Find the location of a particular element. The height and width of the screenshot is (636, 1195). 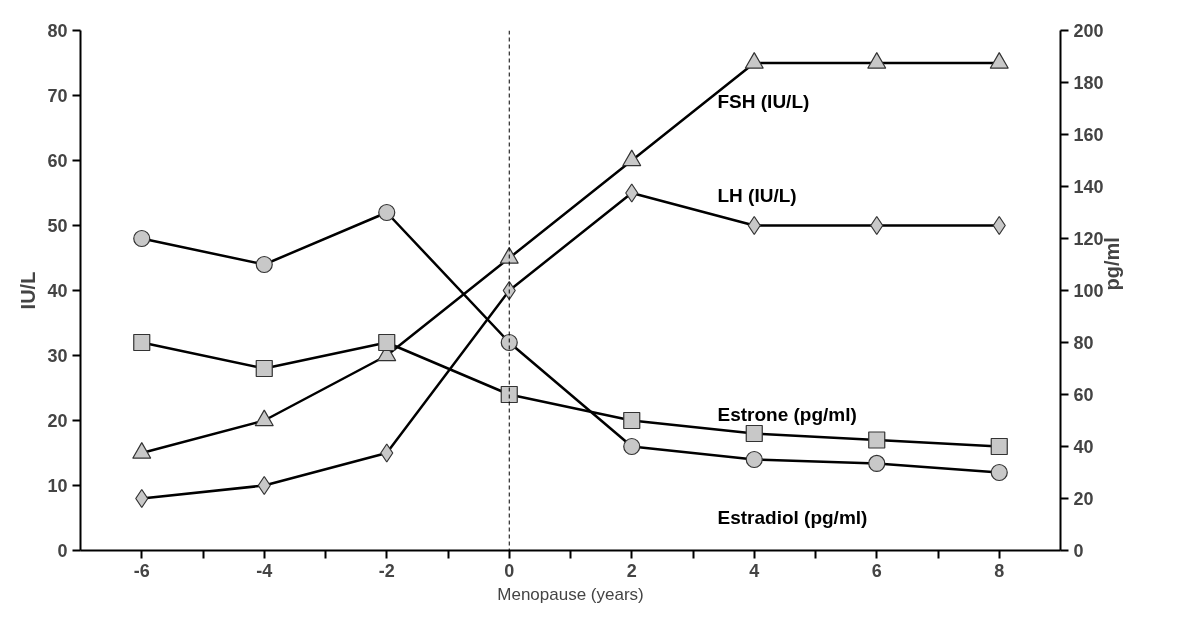

y2-tick-label: 160 is located at coordinates (1088, 135).